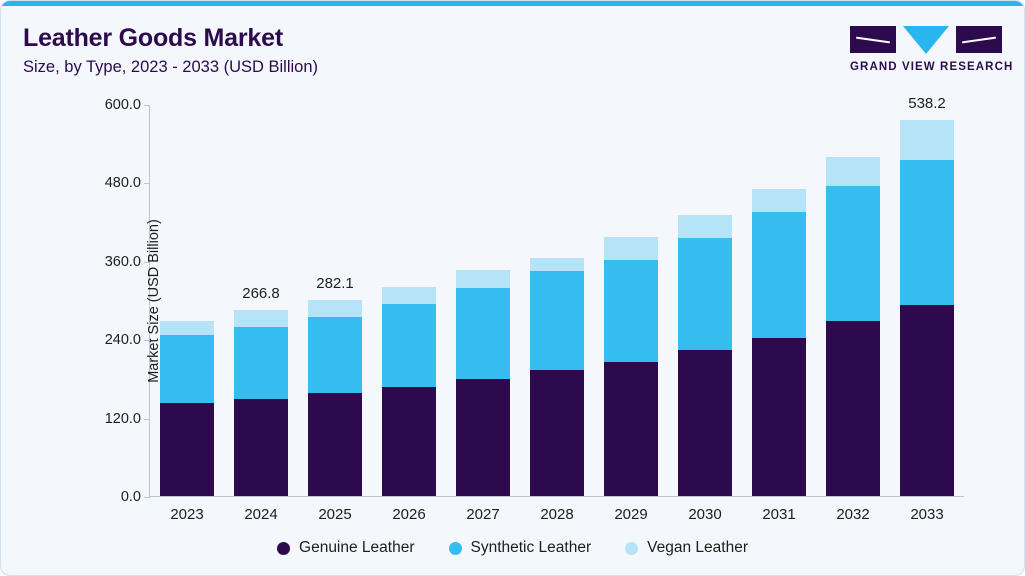 This screenshot has height=576, width=1025. What do you see at coordinates (187, 314) in the screenshot?
I see `bar-group: 2023` at bounding box center [187, 314].